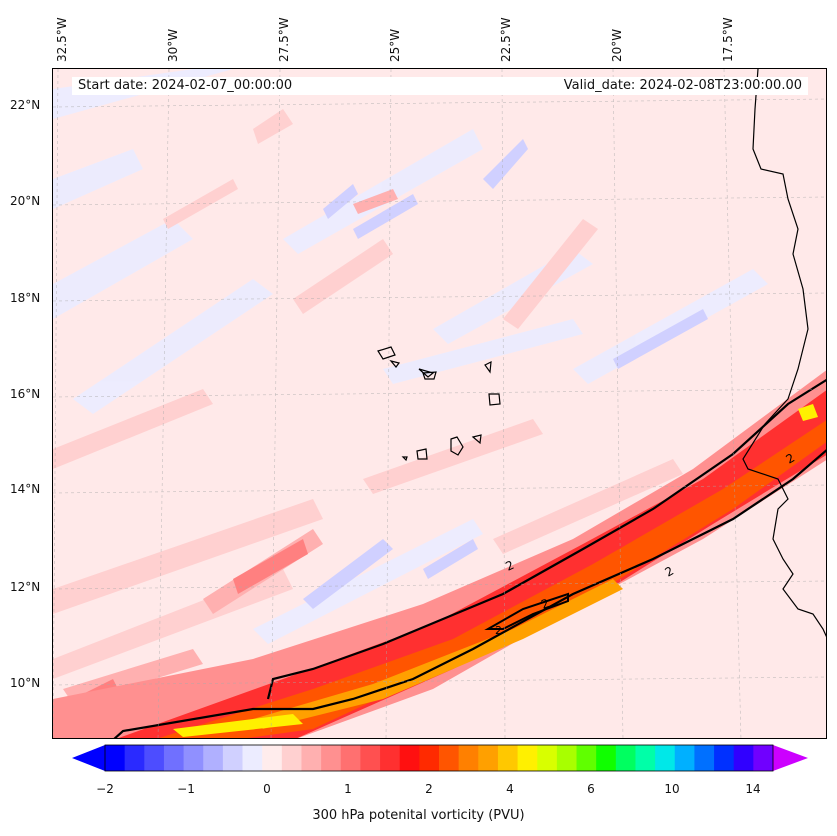 Image resolution: width=837 pixels, height=836 pixels. What do you see at coordinates (672, 789) in the screenshot?
I see `colorbar-tick-10: 10` at bounding box center [672, 789].